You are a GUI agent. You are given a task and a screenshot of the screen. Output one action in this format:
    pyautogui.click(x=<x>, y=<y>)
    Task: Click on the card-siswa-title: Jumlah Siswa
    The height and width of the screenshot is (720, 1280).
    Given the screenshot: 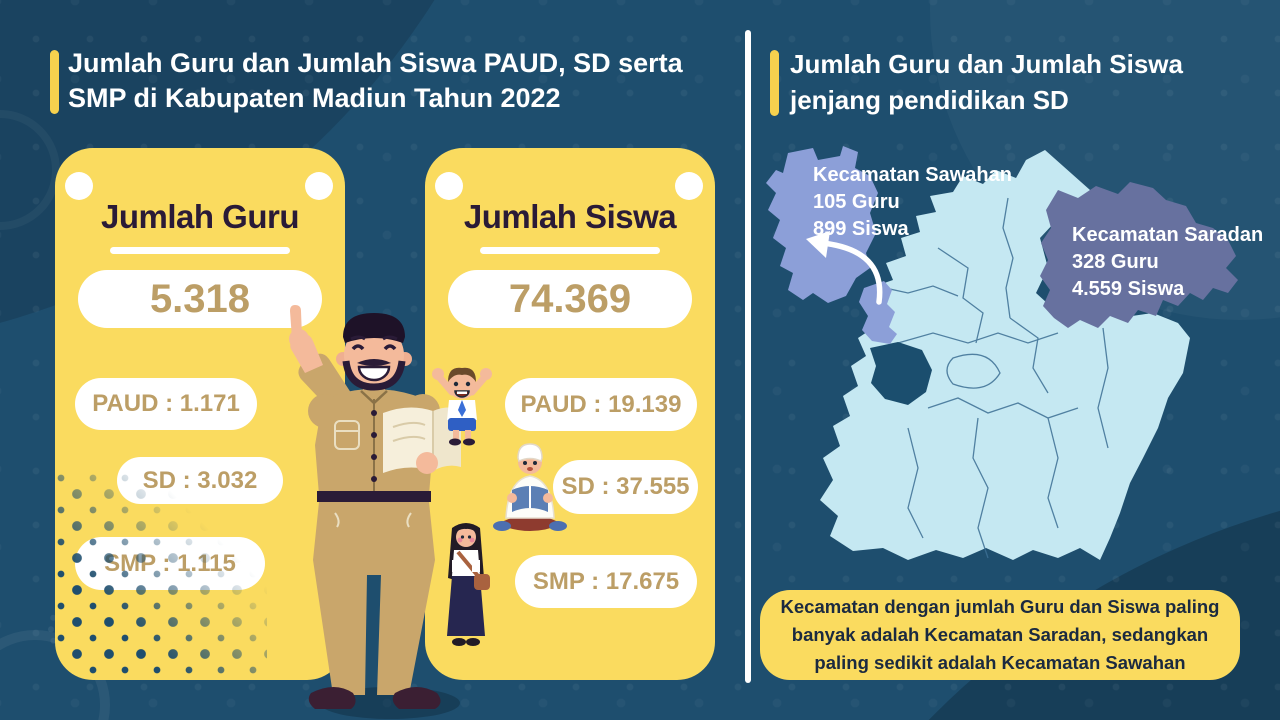 What is the action you would take?
    pyautogui.click(x=570, y=216)
    